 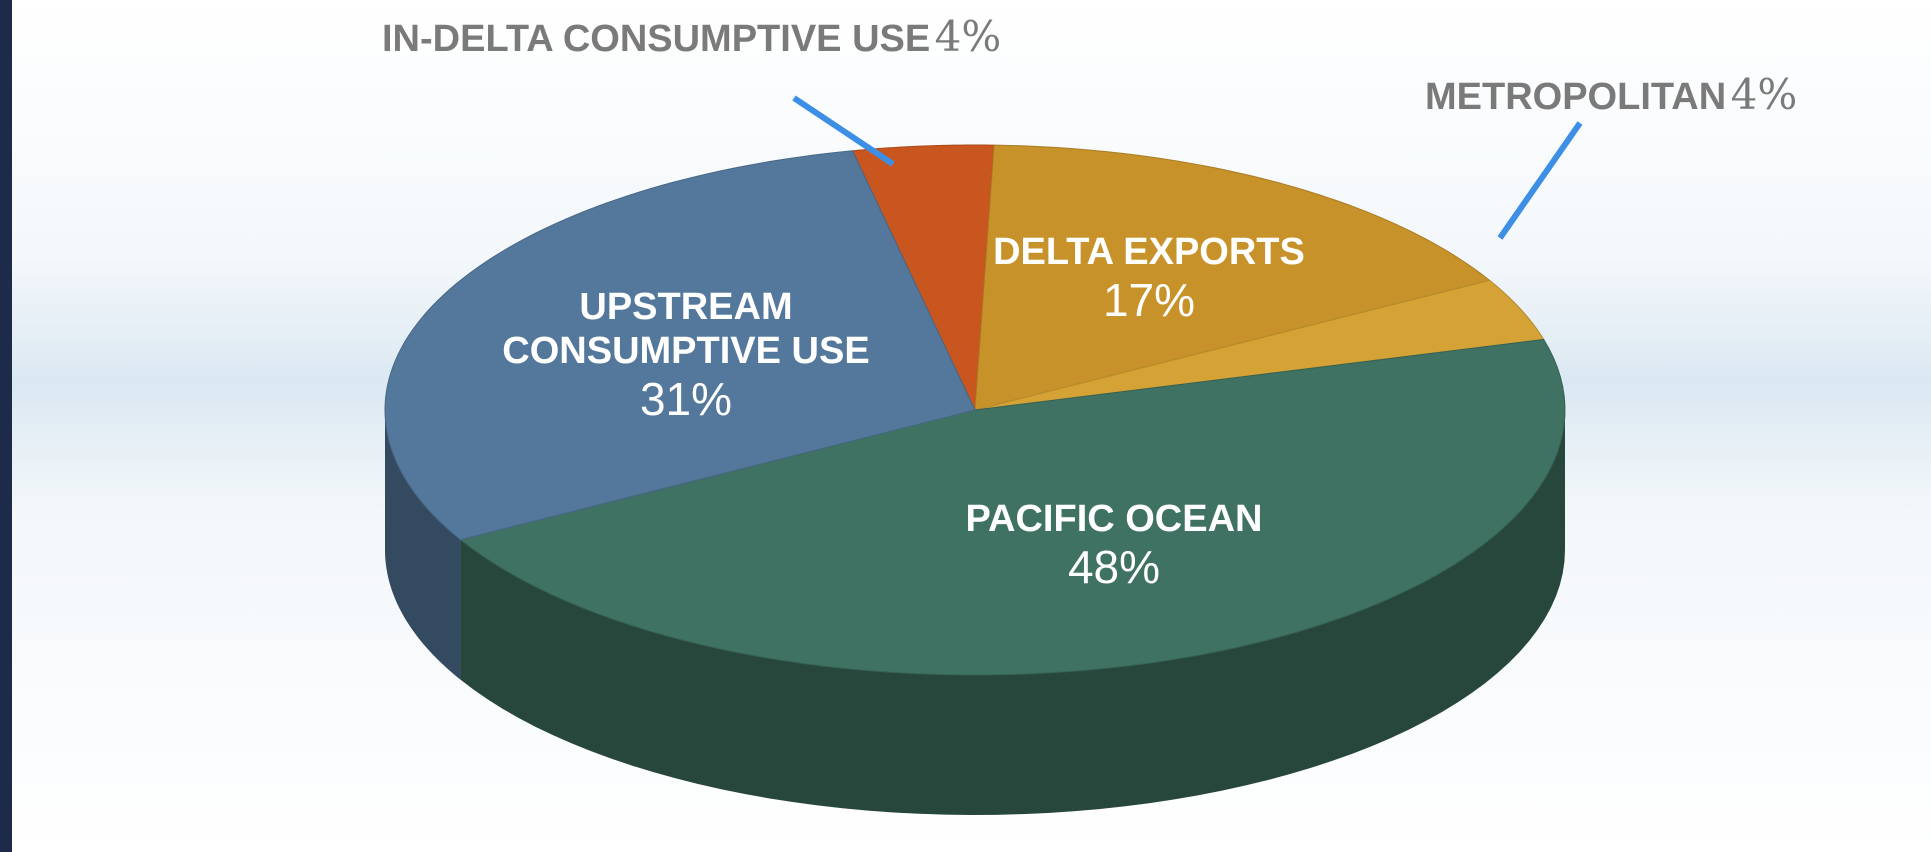 I want to click on side-strip, so click(x=6, y=426).